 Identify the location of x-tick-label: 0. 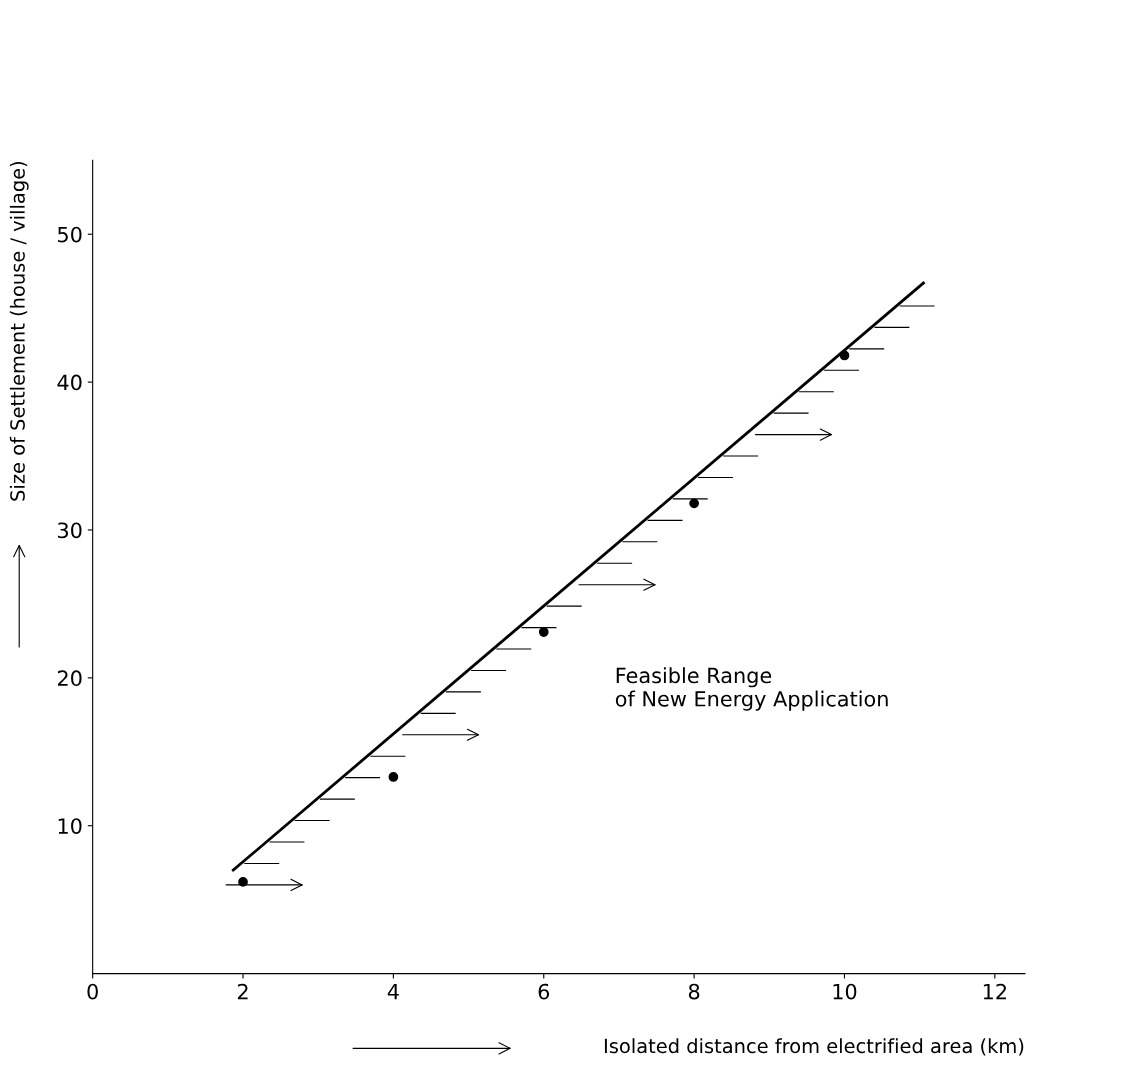
(92, 991).